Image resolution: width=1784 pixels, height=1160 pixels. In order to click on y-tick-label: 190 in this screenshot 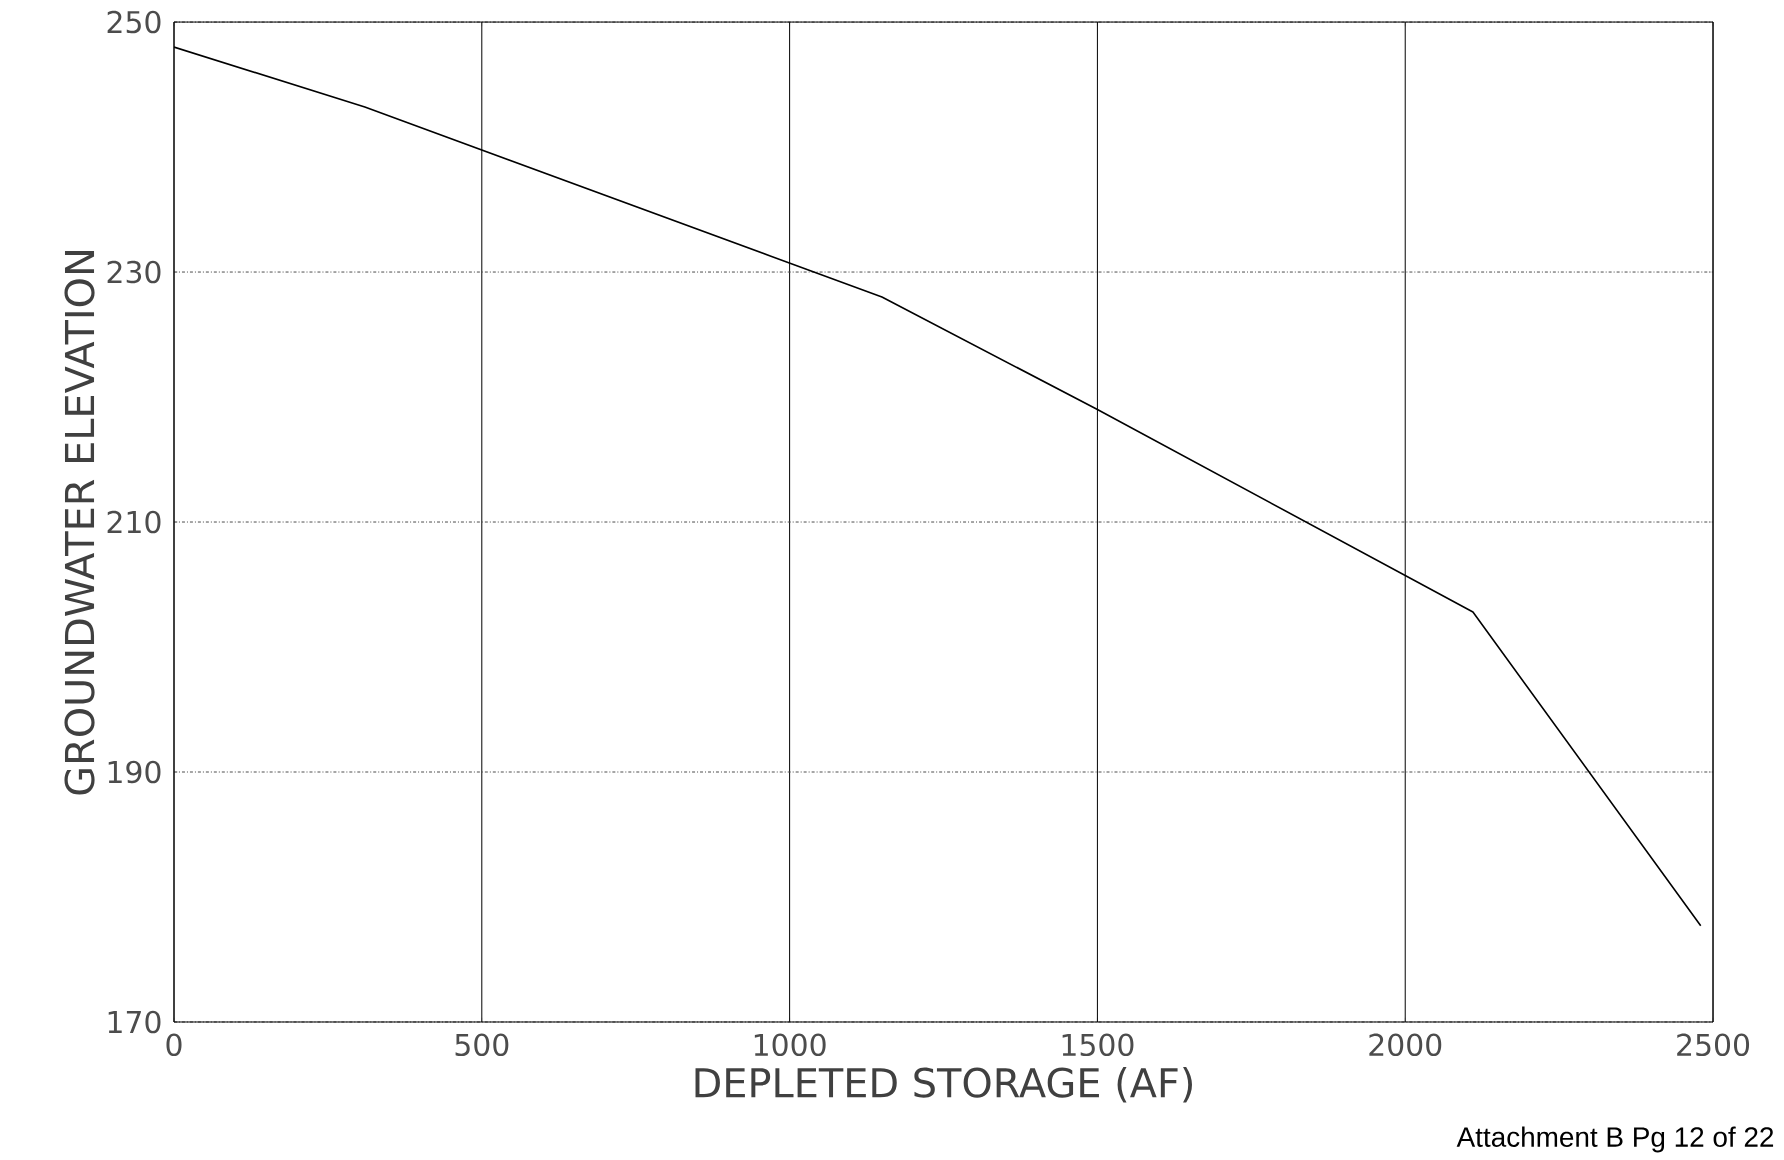, I will do `click(134, 772)`.